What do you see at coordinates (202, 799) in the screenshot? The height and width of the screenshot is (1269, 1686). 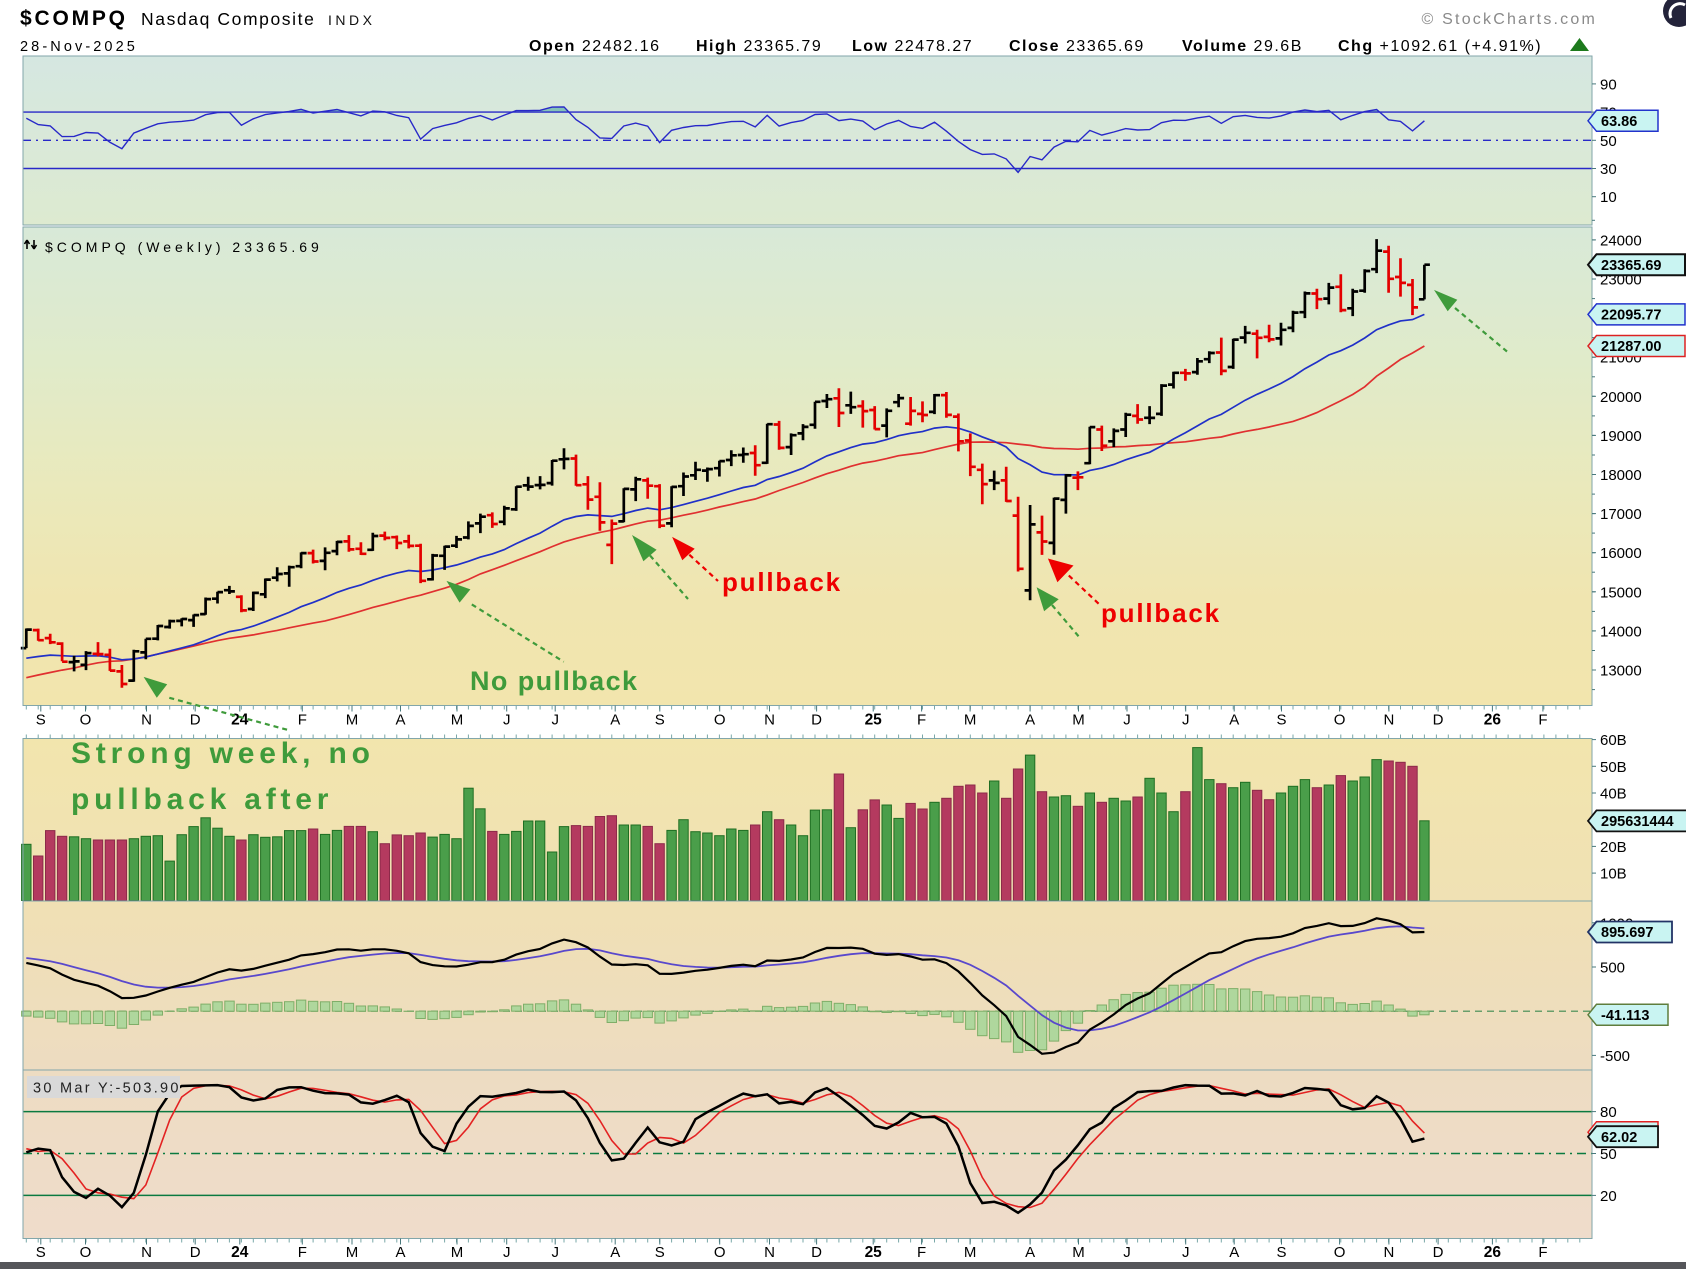 I see `svg-text: pullback after` at bounding box center [202, 799].